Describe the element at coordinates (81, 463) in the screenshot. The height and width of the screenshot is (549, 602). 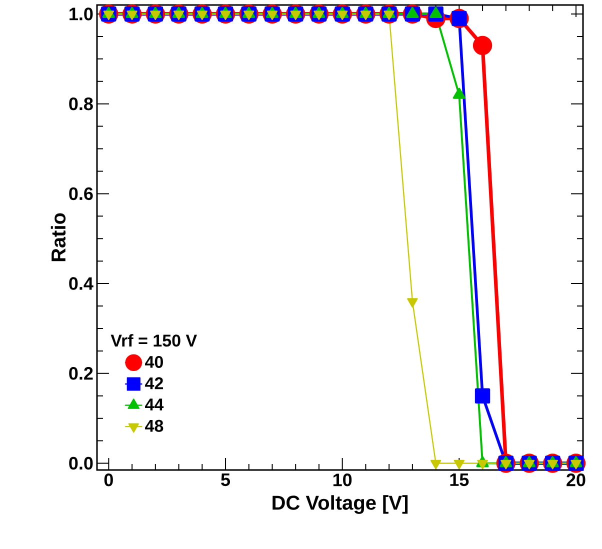
I see `y-tick-label: 0.0` at that location.